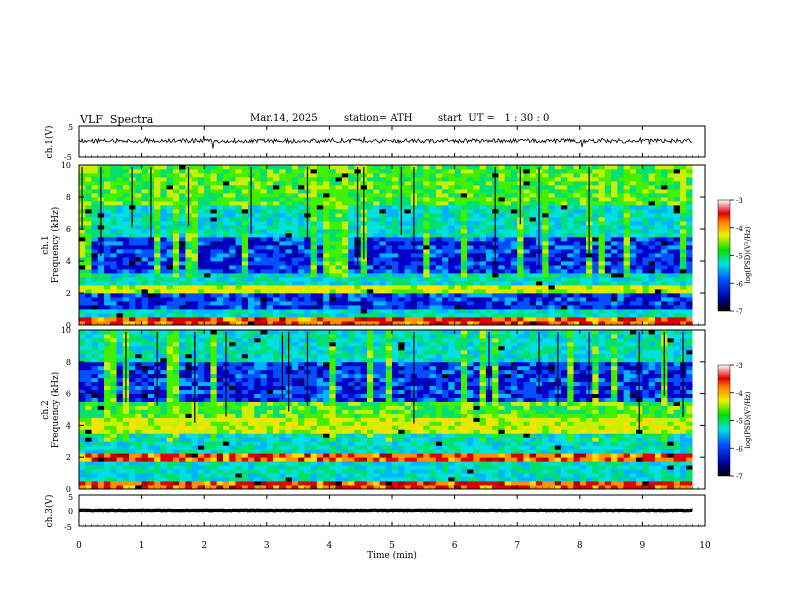  Describe the element at coordinates (401, 201) in the screenshot. I see `spectrogram-burst-line` at that location.